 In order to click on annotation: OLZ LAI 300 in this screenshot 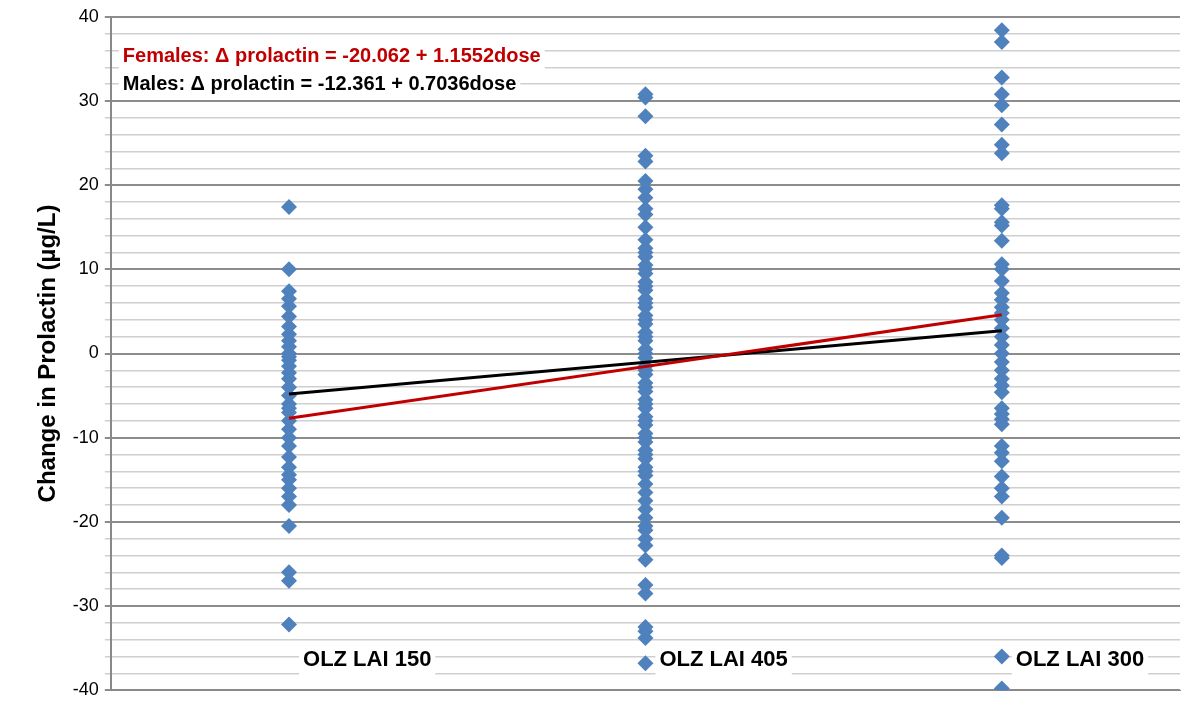, I will do `click(1080, 659)`.